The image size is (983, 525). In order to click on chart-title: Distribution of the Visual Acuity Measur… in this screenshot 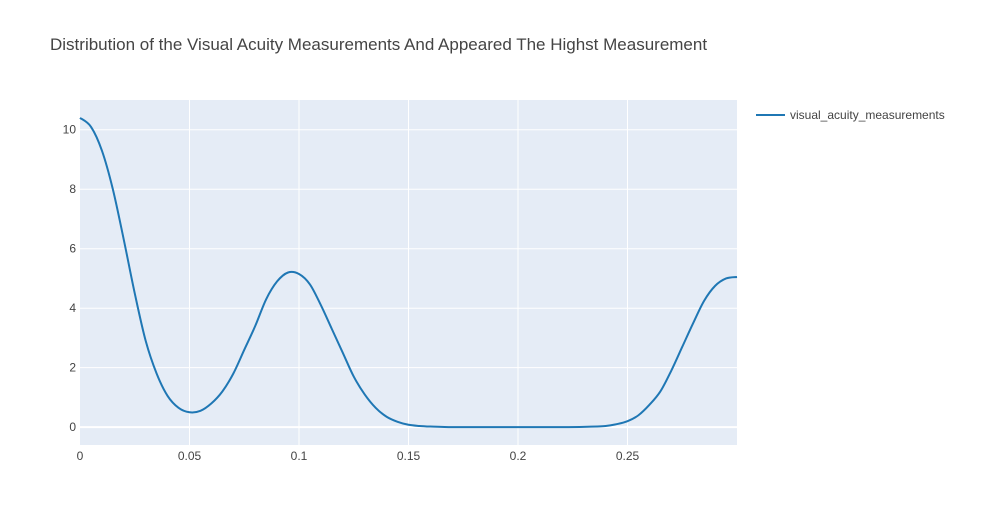, I will do `click(378, 44)`.